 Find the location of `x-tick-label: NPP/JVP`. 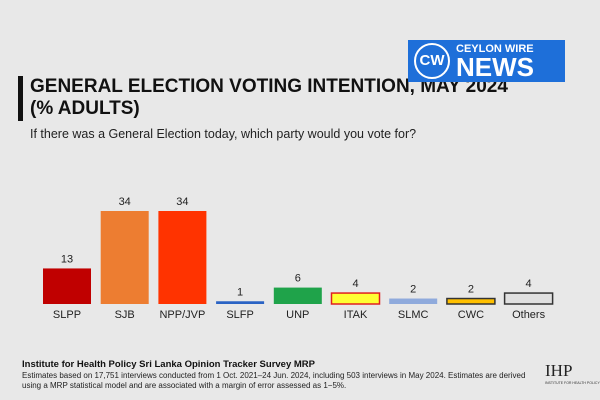

x-tick-label: NPP/JVP is located at coordinates (182, 315).